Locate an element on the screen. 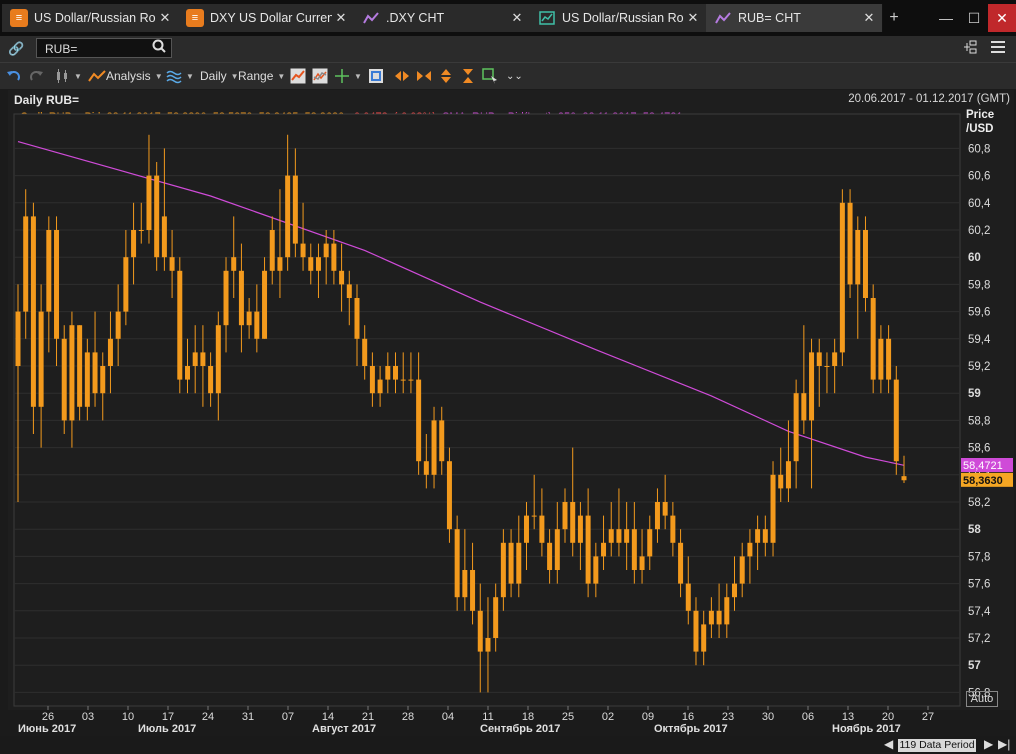 The image size is (1016, 754). auto-scale-button: Auto is located at coordinates (982, 699).